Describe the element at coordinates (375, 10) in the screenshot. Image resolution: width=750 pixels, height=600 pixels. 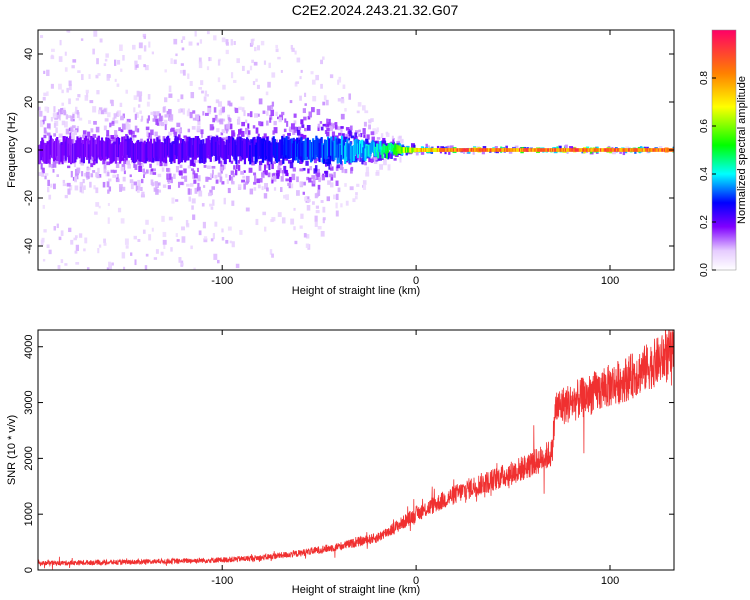
I see `chart-title: C2E2.2024.243.21.32.G07` at that location.